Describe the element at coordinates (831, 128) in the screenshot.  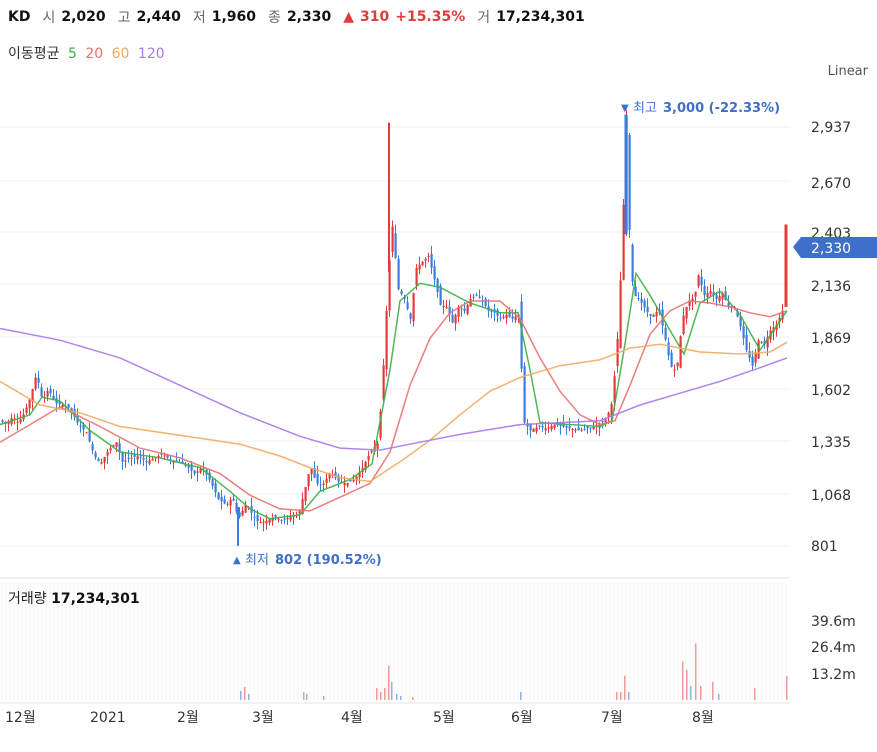
I see `price-tick: 2,937` at that location.